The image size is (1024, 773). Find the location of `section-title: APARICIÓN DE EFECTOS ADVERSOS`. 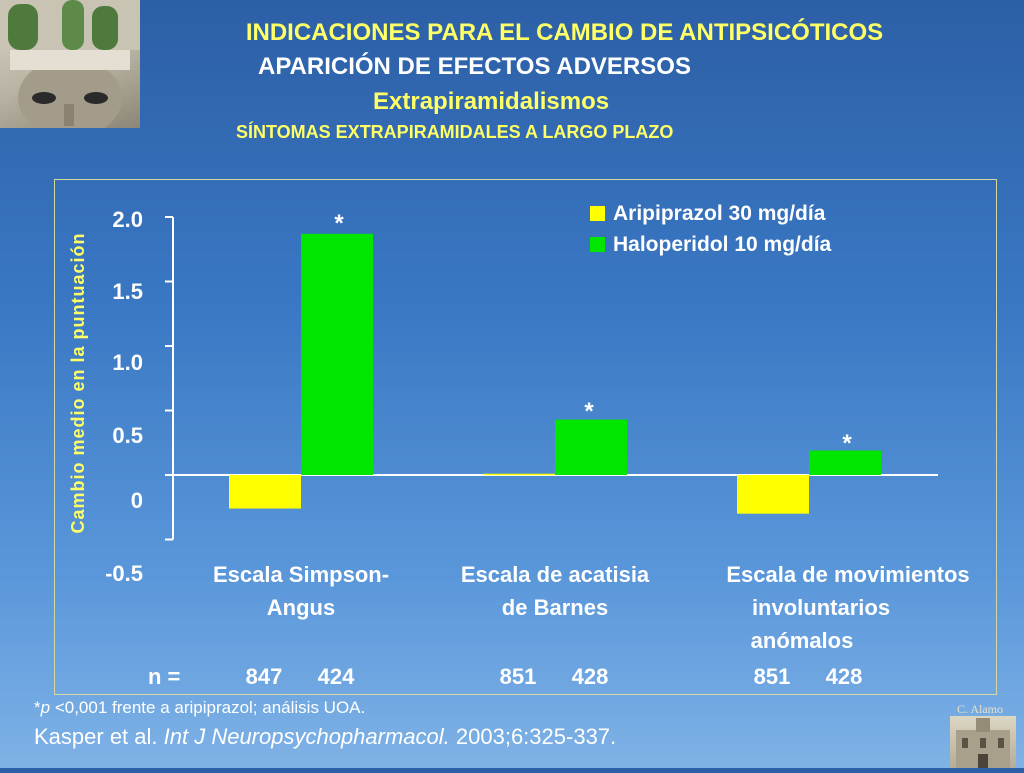

section-title: APARICIÓN DE EFECTOS ADVERSOS is located at coordinates (474, 66).